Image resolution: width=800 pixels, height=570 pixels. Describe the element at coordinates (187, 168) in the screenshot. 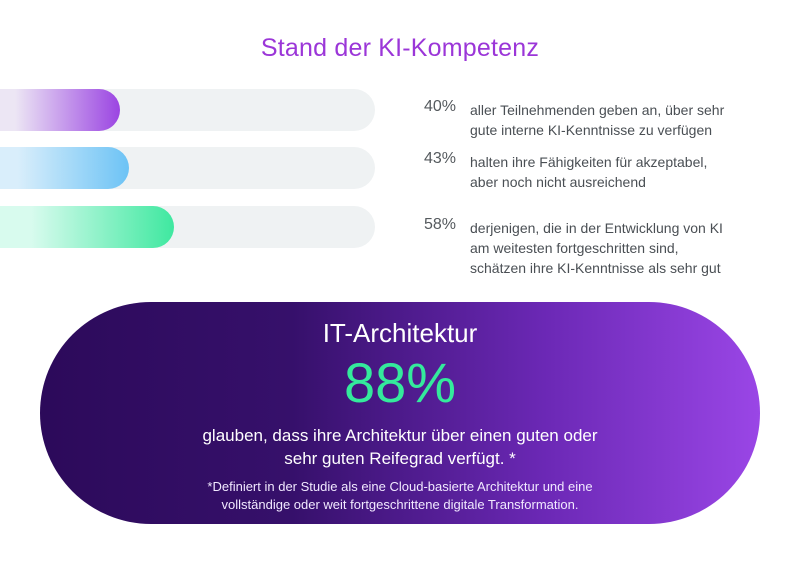

I see `bar-chart` at that location.